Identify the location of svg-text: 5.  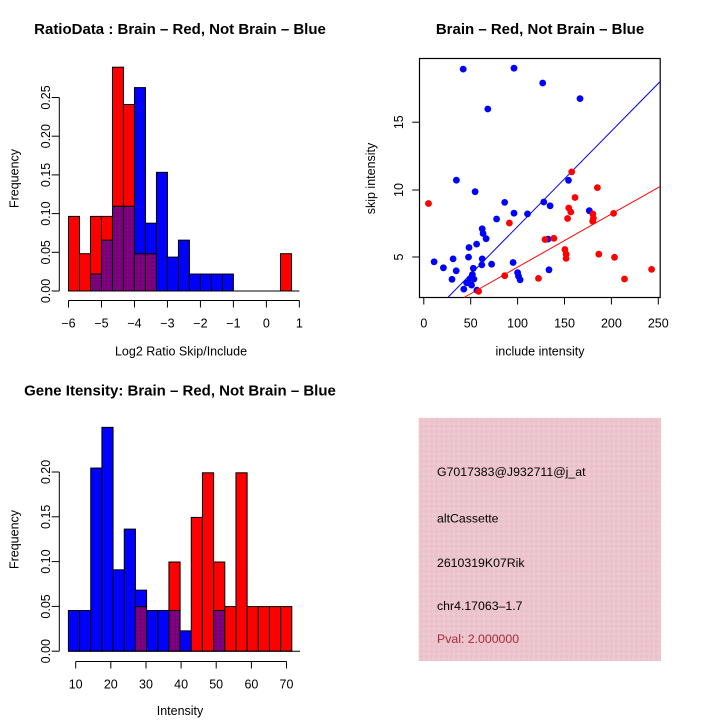
(399, 256).